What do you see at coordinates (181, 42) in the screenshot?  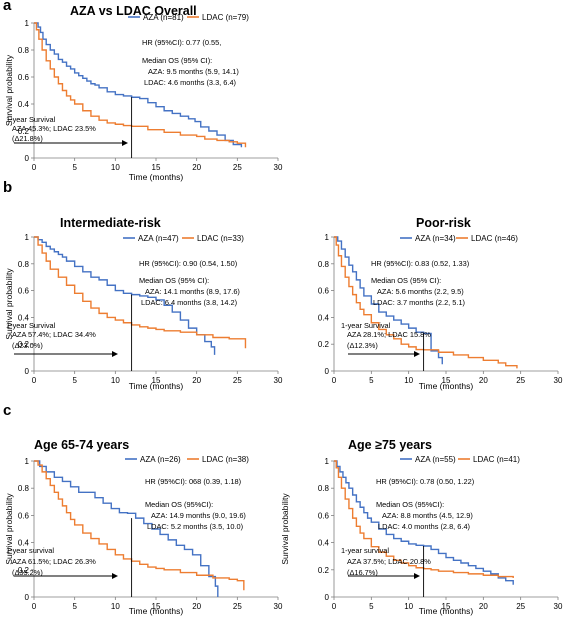 I see `hazard-ratio-text: HR (95%CI): 0.77 (0.55,` at bounding box center [181, 42].